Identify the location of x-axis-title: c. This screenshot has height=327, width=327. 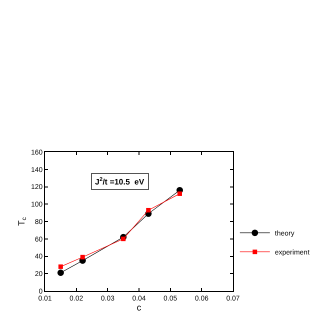
(139, 307).